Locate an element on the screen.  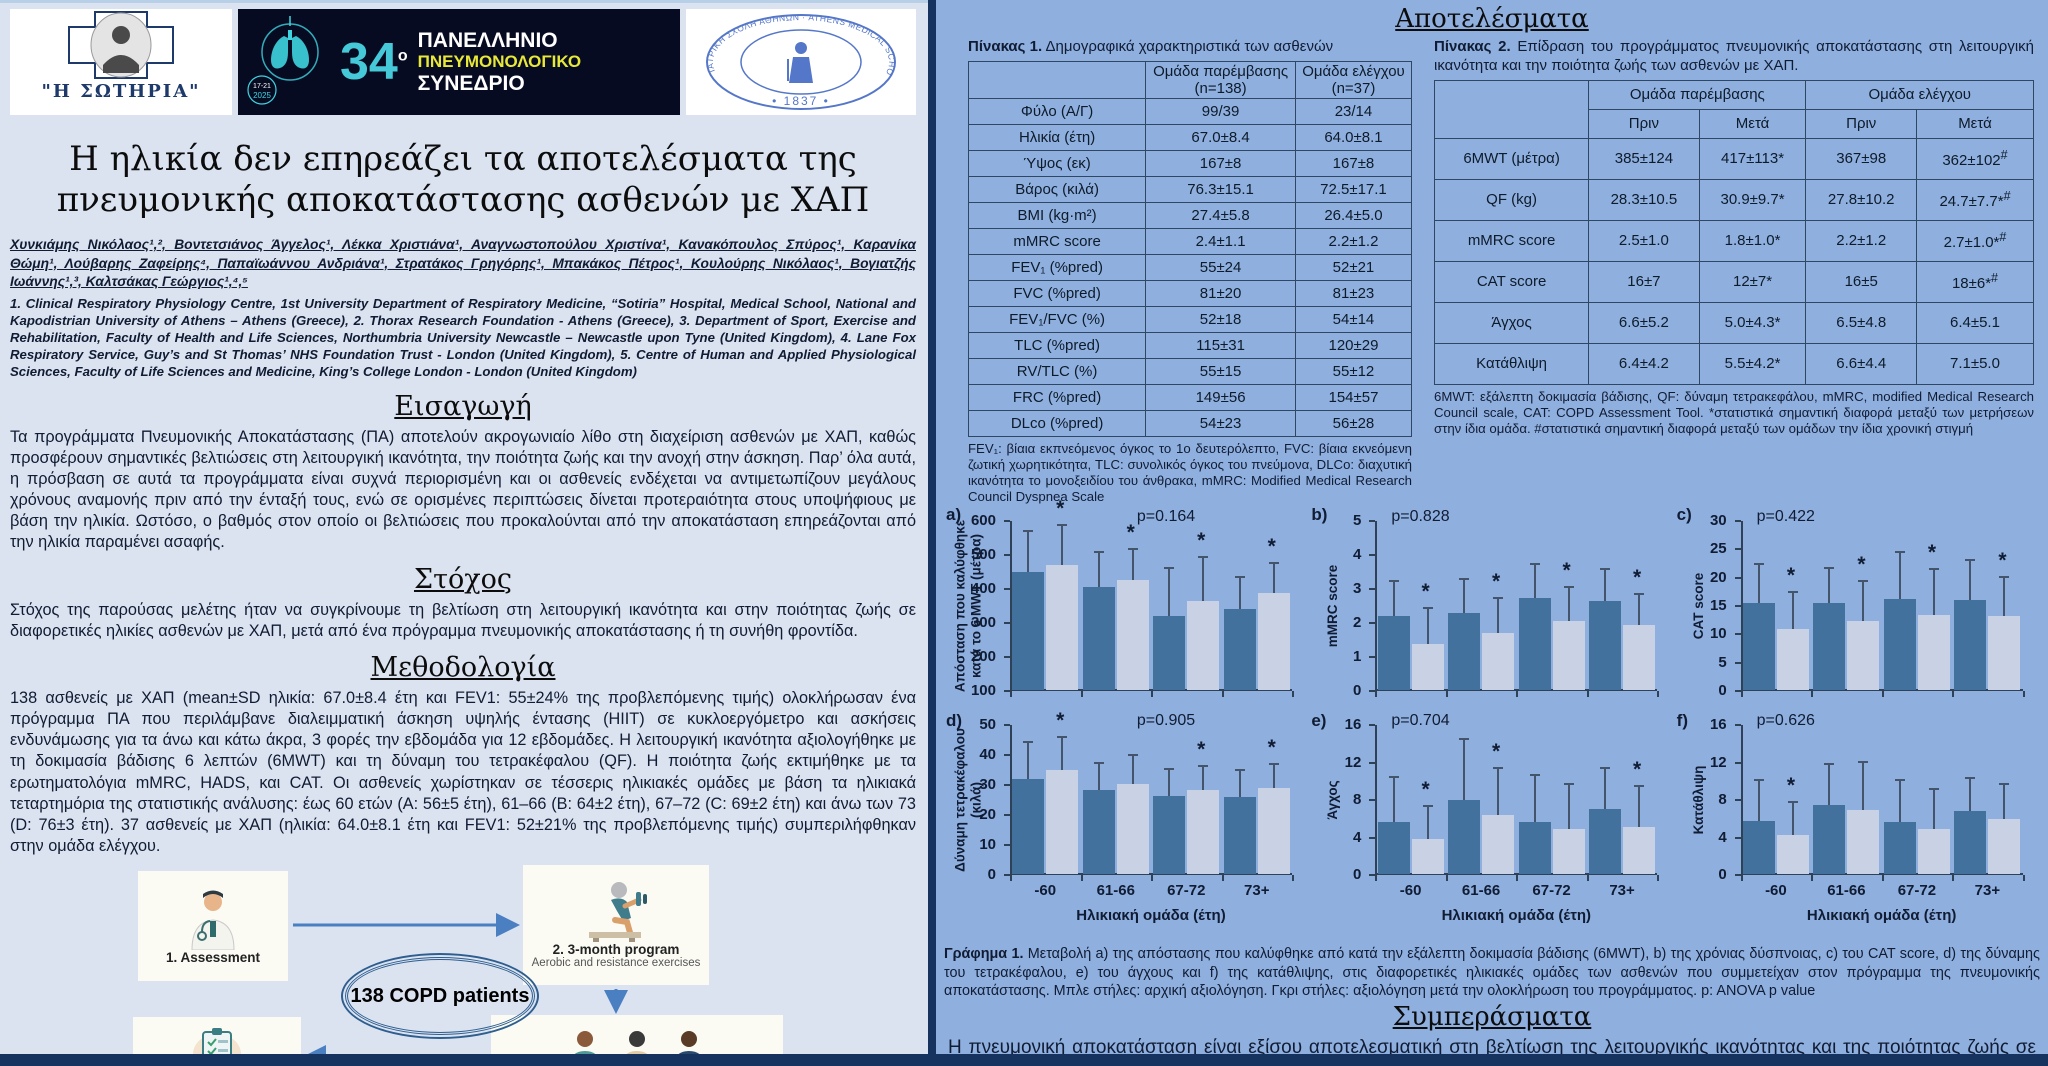
x-tick-label: -60 is located at coordinates (1410, 891).